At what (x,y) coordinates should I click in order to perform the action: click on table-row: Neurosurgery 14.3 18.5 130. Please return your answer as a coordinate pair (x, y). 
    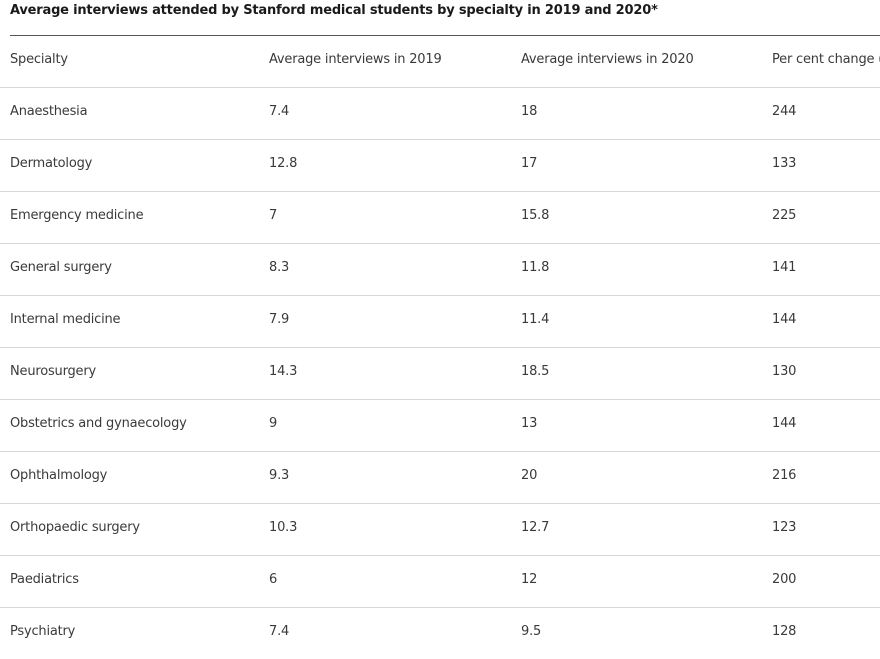
    Looking at the image, I should click on (440, 374).